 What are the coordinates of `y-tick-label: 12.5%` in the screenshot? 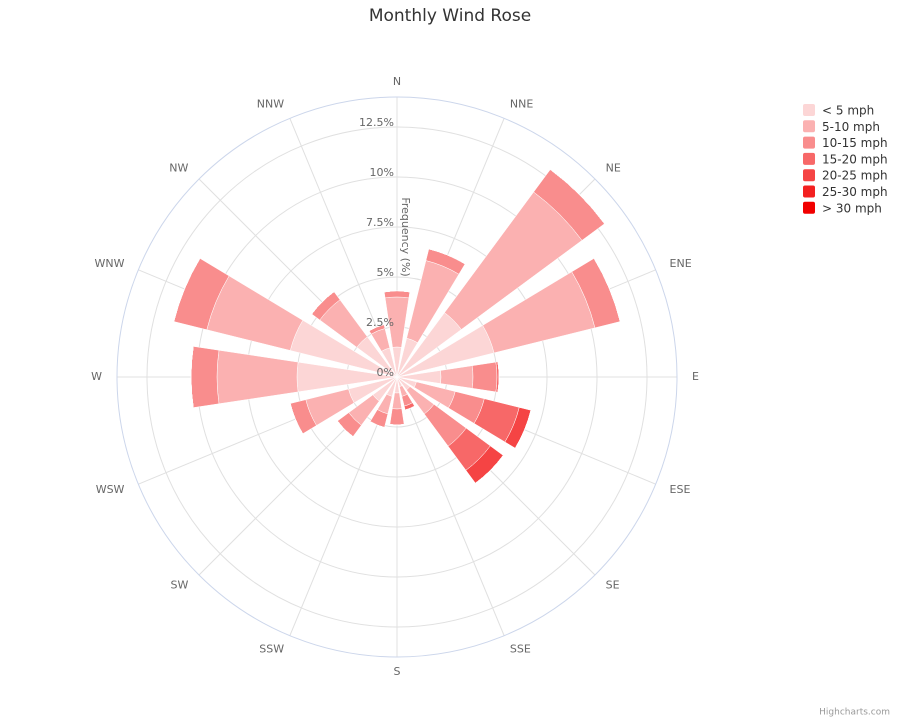 It's located at (376, 122).